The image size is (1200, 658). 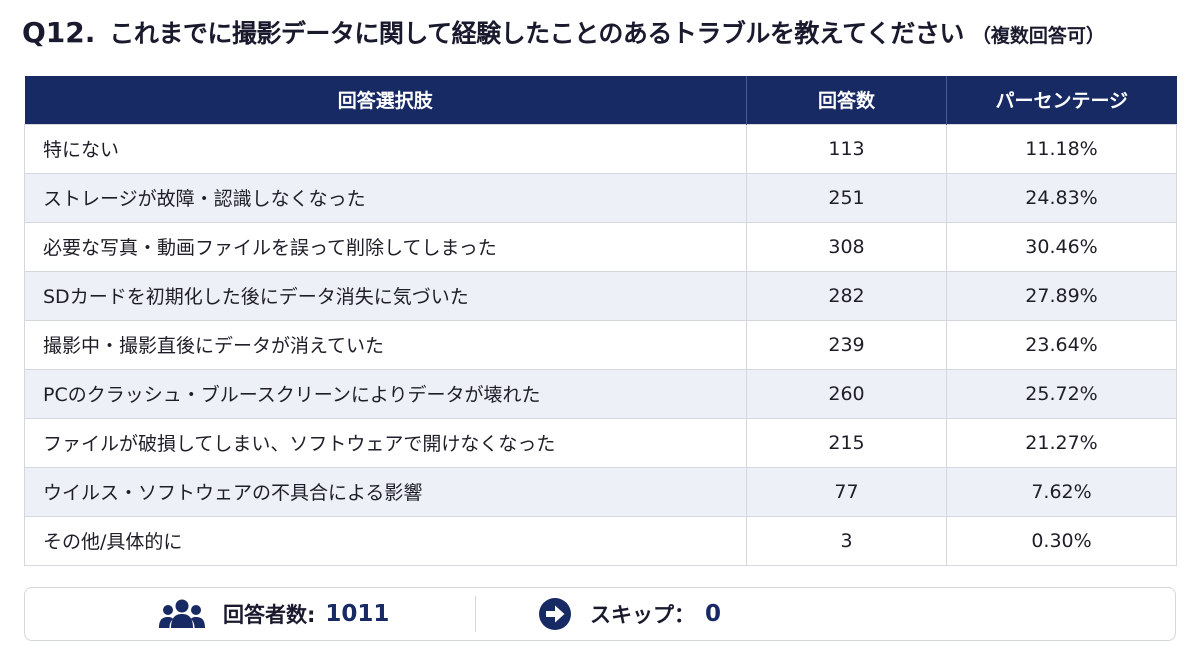 I want to click on question-number: Q12., so click(x=59, y=32).